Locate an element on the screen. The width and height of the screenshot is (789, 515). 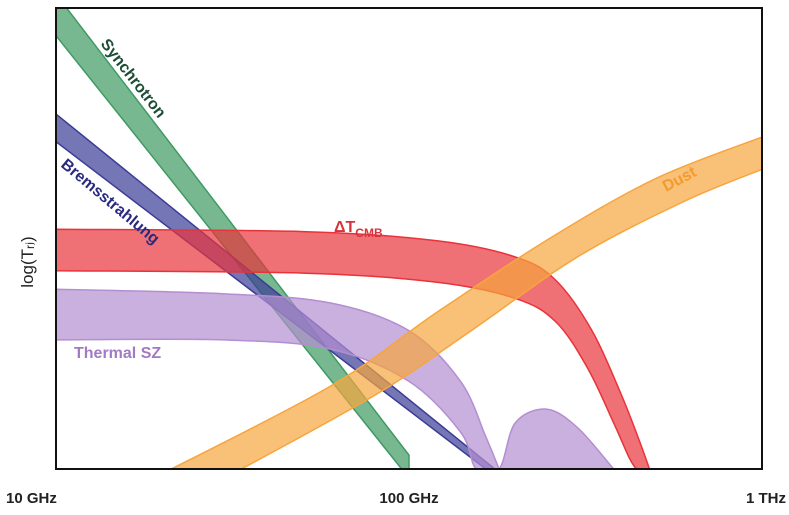
y-axis-label: log(Tᵣⱼ) is located at coordinates (27, 261).